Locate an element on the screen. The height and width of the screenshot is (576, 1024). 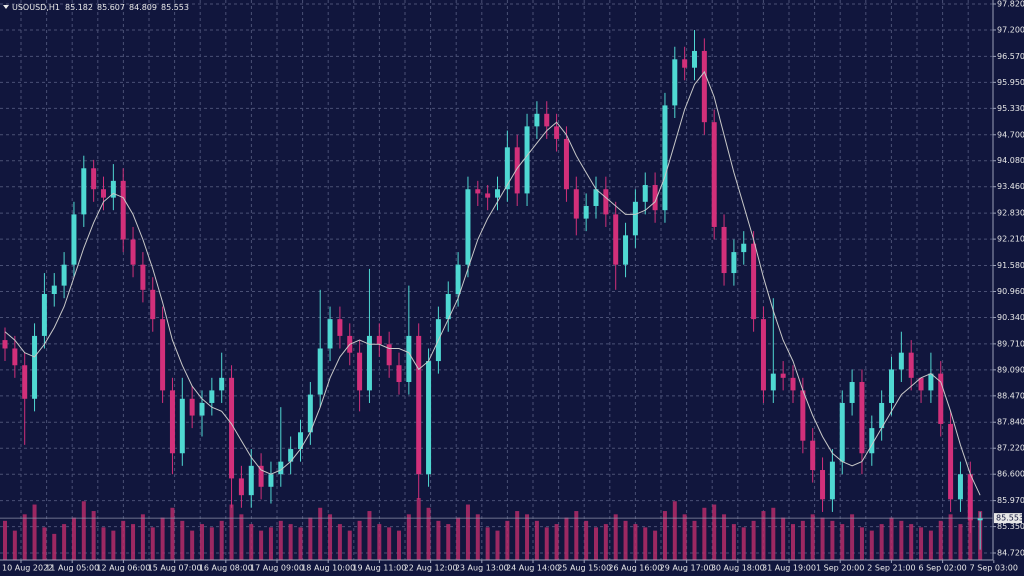
x-tick-label: 19 Aug 11:00 is located at coordinates (379, 568).